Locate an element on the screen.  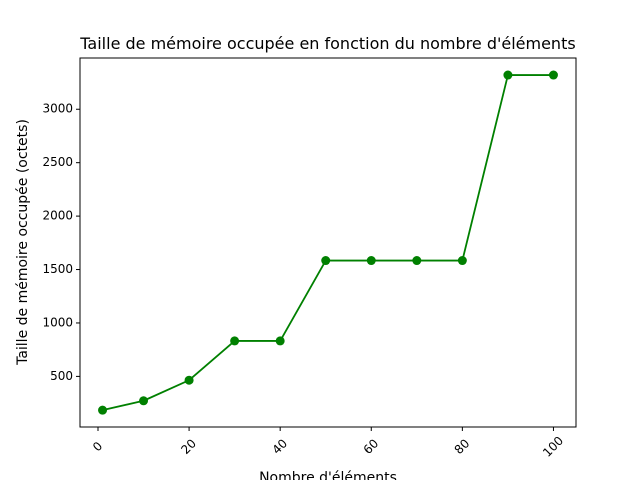
y-tick-label: 2000 is located at coordinates (57, 216).